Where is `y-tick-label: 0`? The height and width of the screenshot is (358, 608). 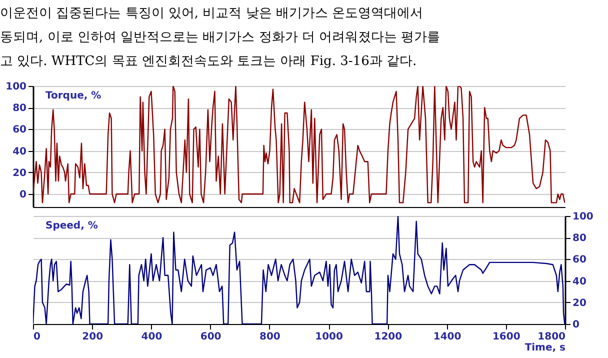 y-tick-label: 0 is located at coordinates (23, 195).